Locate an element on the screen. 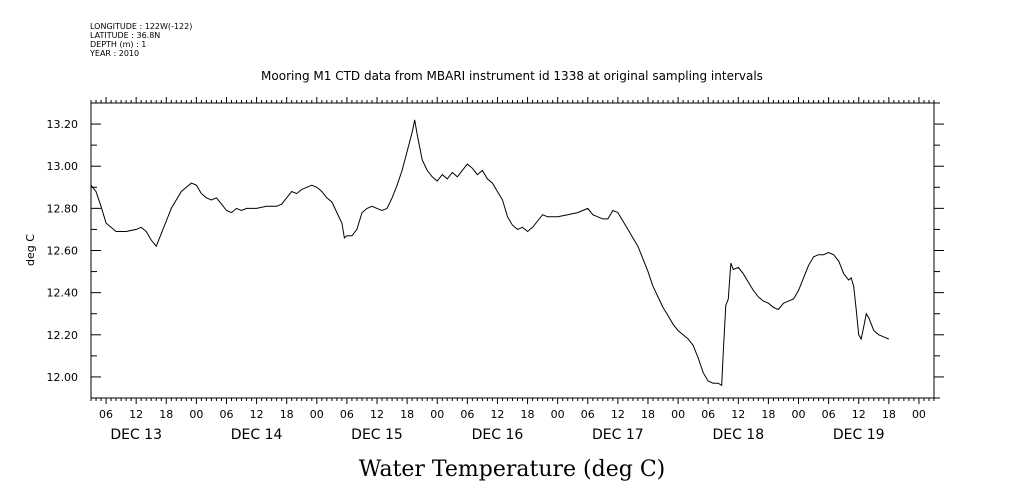 The image size is (1009, 504). x-day-label: DEC 13 is located at coordinates (136, 435).